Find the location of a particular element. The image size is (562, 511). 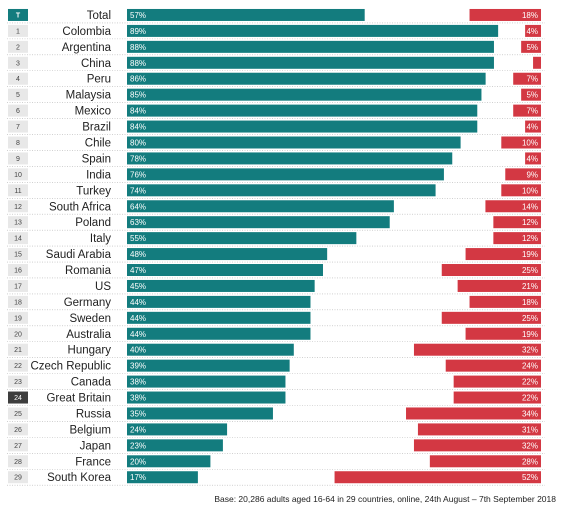

disagree-bar-label: 32% is located at coordinates (530, 445).